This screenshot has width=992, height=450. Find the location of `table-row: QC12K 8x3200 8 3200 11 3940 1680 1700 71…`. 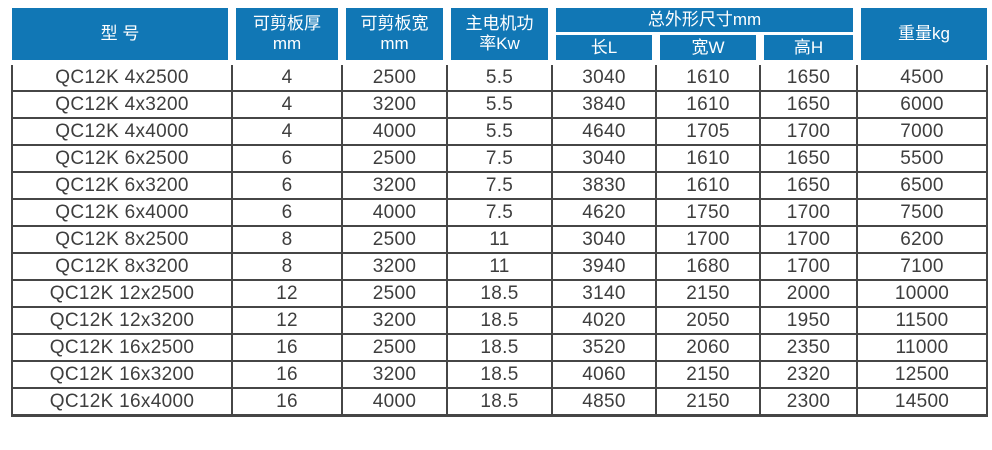

table-row: QC12K 8x3200 8 3200 11 3940 1680 1700 71… is located at coordinates (500, 267).